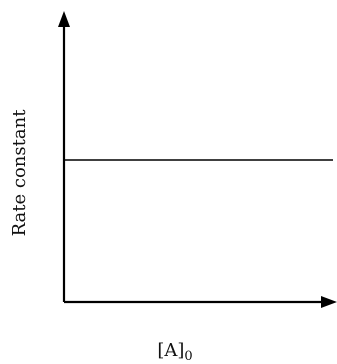 This screenshot has height=364, width=337. What do you see at coordinates (170, 350) in the screenshot?
I see `x-axis-label-main: [A]` at bounding box center [170, 350].